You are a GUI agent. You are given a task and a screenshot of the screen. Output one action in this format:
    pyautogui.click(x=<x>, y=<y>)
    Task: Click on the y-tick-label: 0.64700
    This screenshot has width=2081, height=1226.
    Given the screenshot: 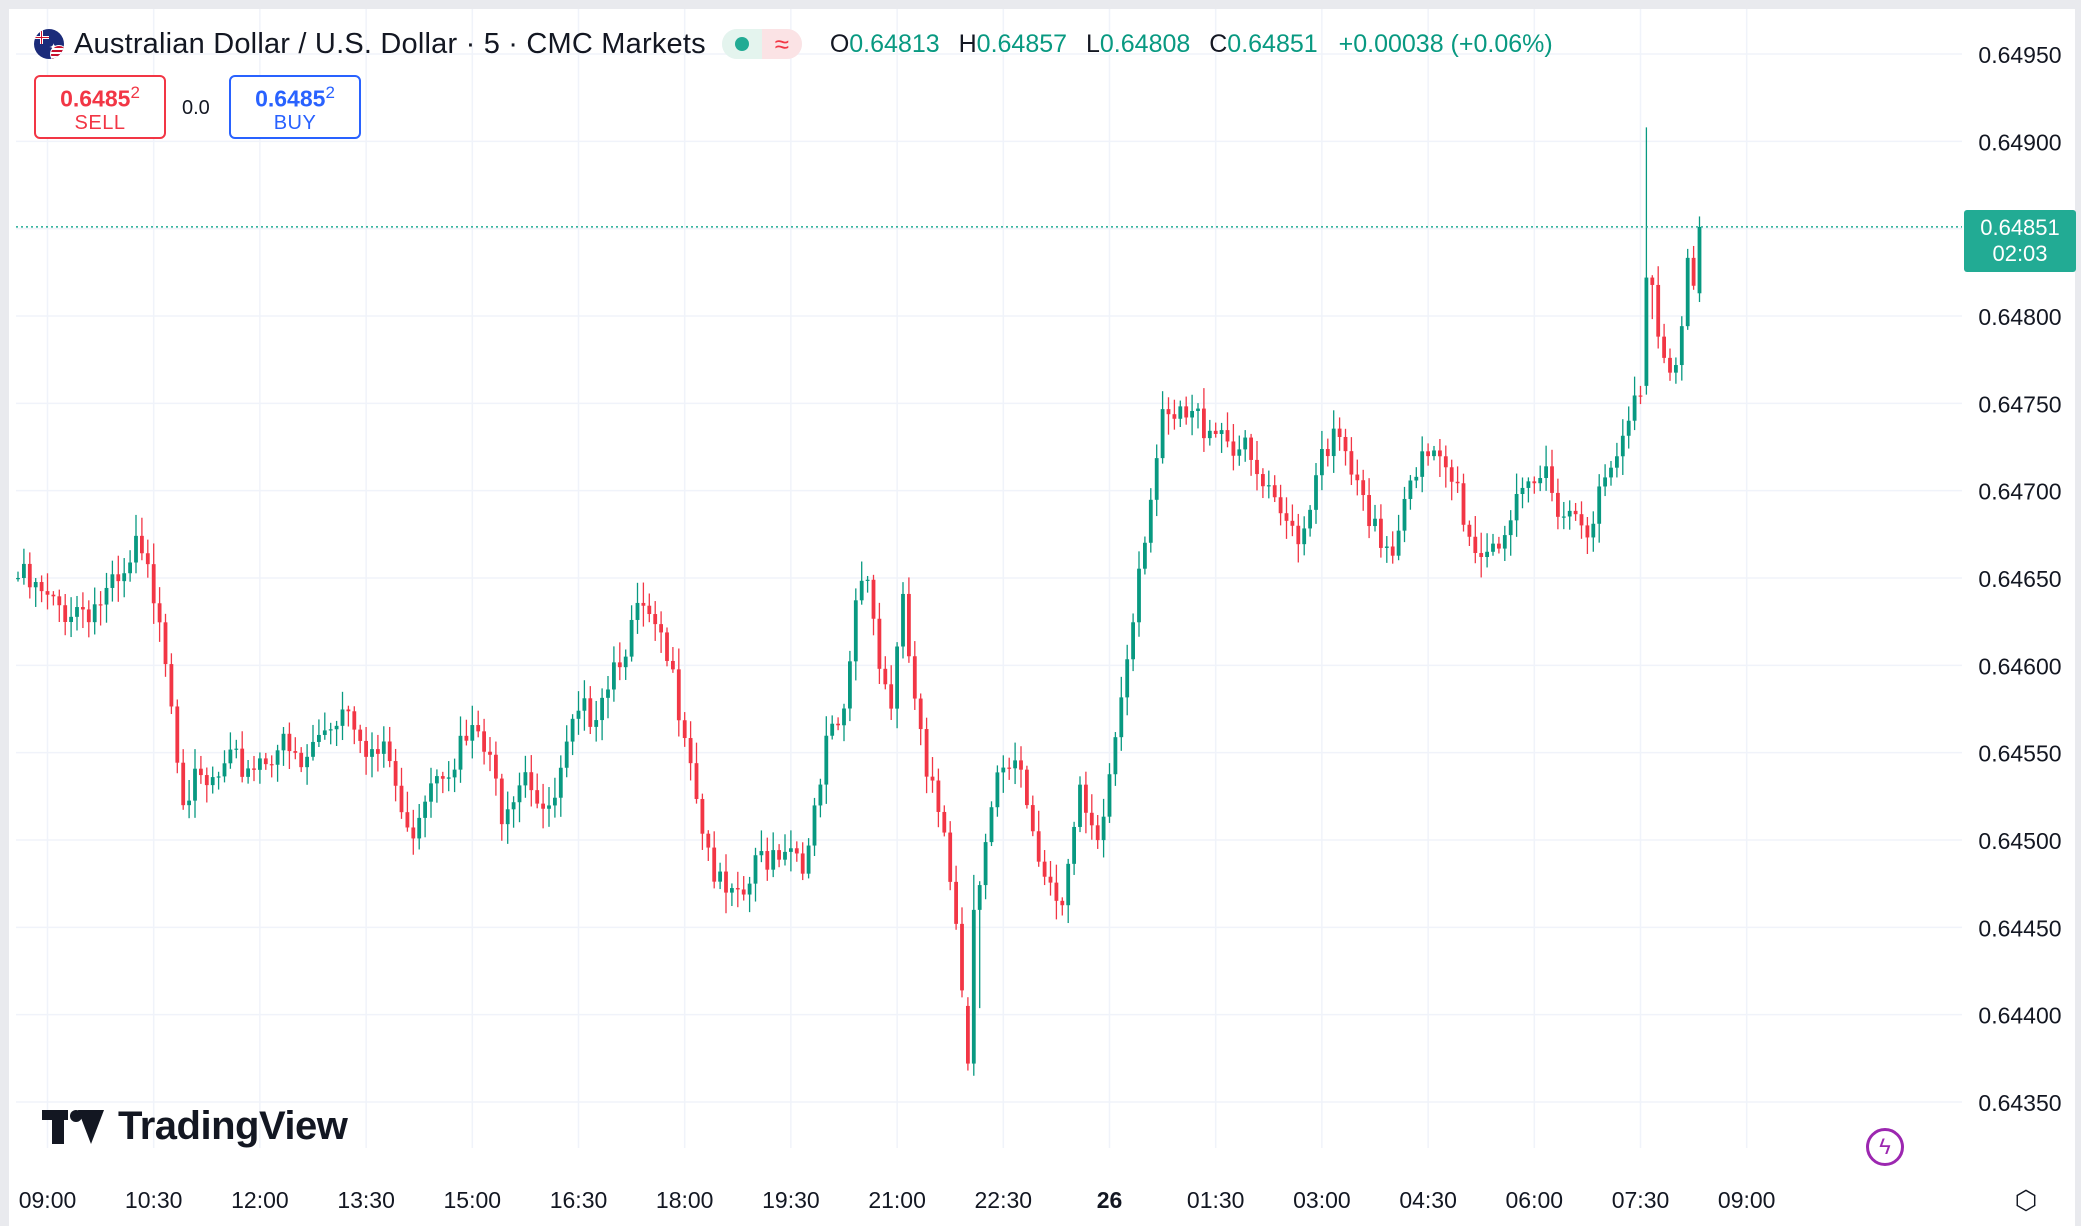 What is the action you would take?
    pyautogui.click(x=2019, y=492)
    